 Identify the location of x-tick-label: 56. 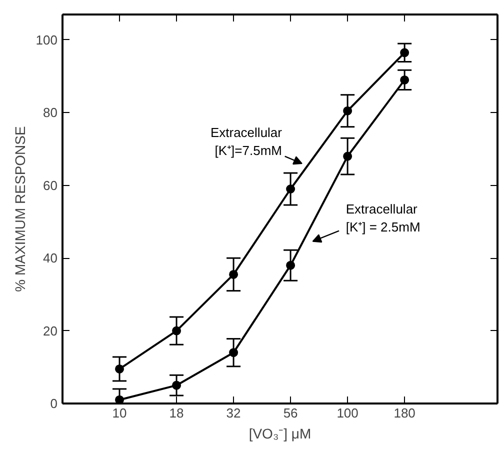
(290, 413).